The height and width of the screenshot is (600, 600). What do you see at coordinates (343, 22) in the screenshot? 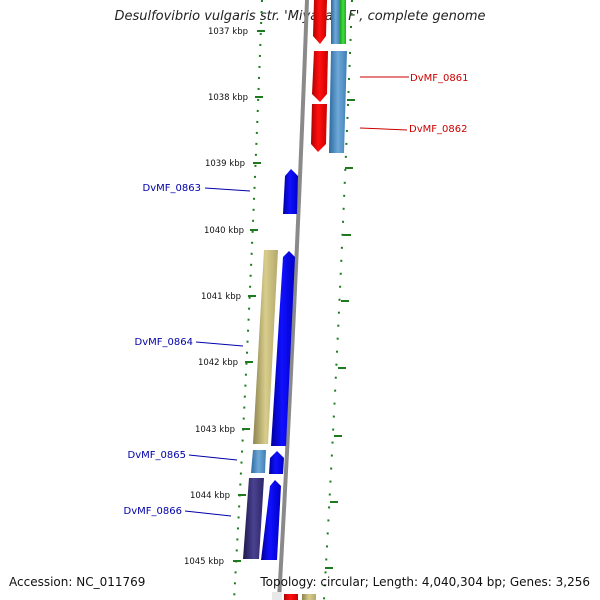
I see `green-feature-top-partial` at bounding box center [343, 22].